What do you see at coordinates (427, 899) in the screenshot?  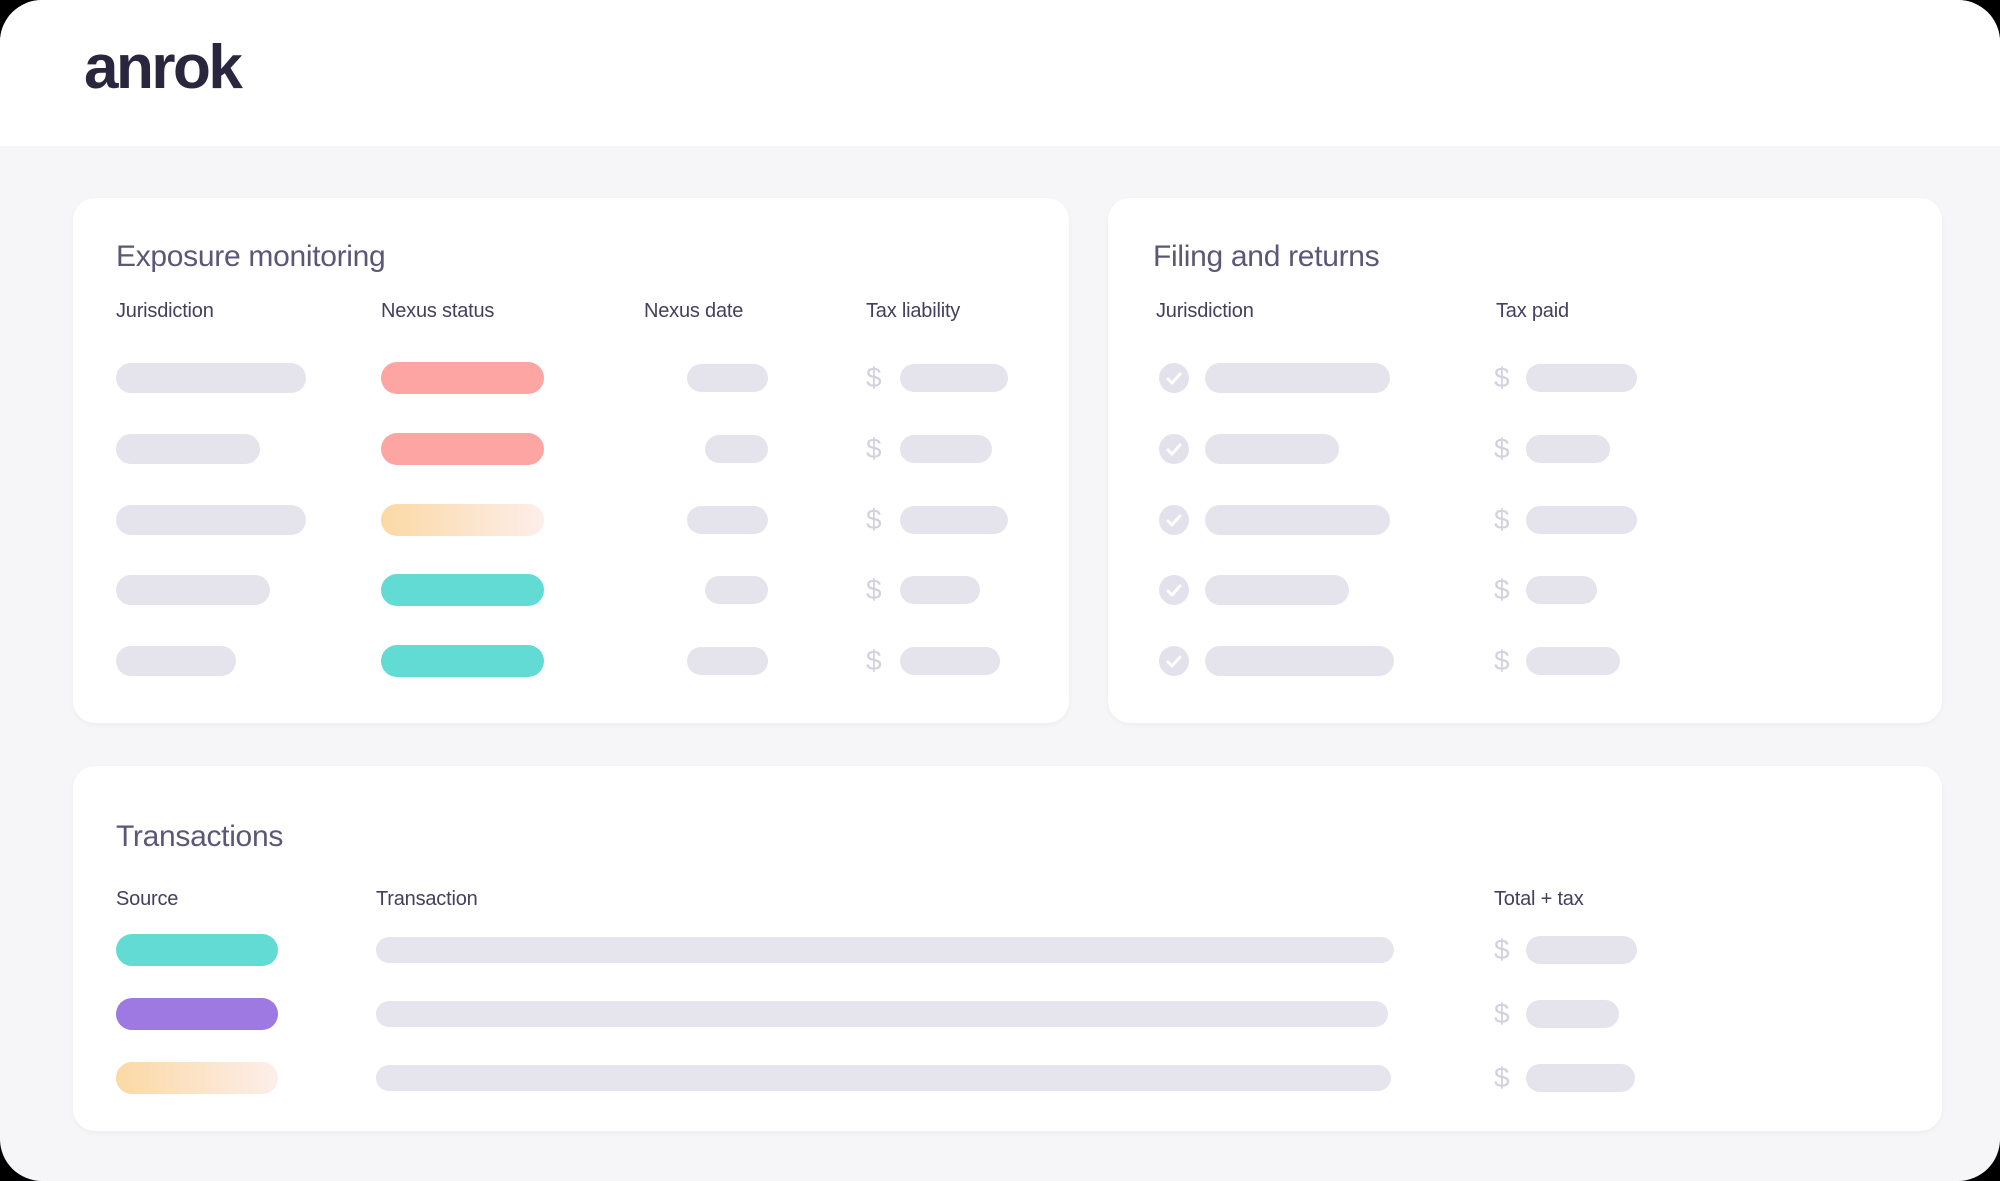 I see `column-header-transaction: Transaction` at bounding box center [427, 899].